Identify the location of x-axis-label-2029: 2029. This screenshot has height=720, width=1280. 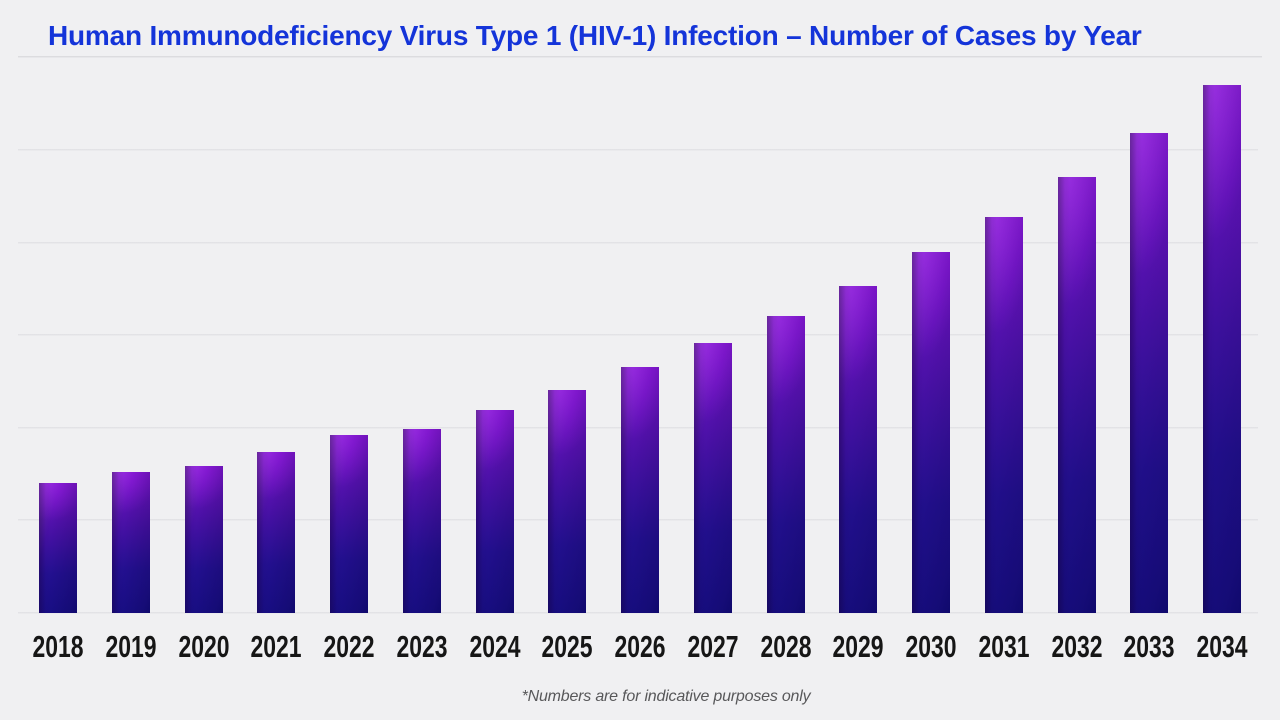
(858, 646).